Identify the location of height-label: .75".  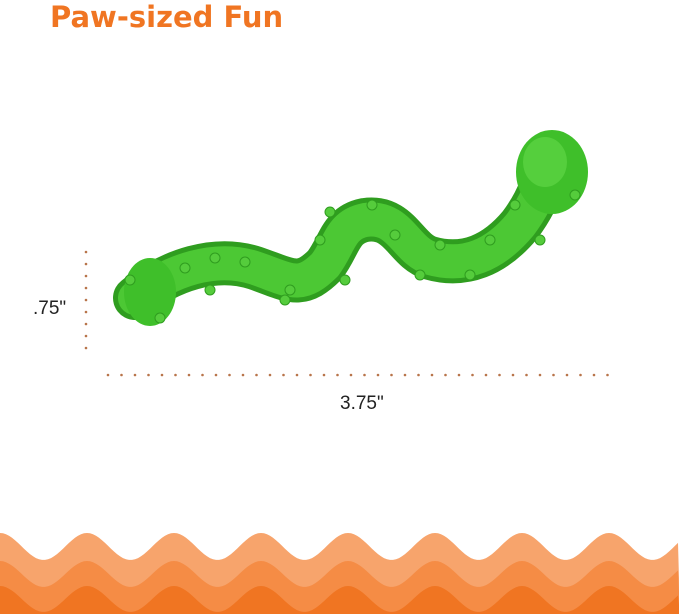
(50, 308).